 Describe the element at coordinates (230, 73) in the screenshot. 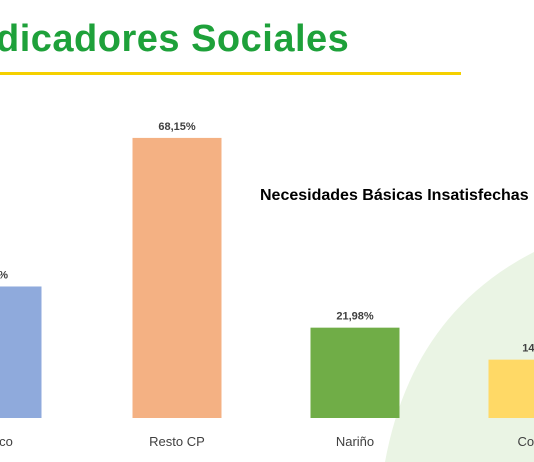

I see `title-underline` at that location.